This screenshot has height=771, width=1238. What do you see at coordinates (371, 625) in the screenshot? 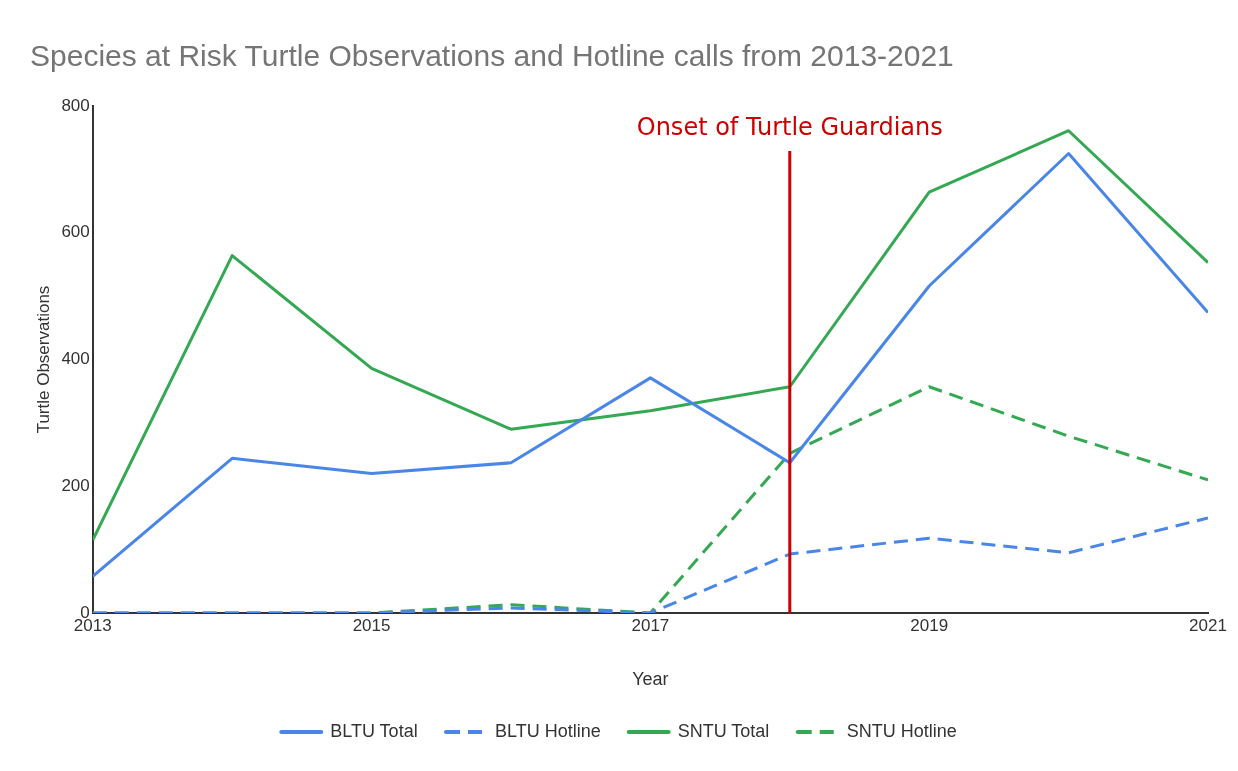
I see `x-tick-label: 2015` at bounding box center [371, 625].